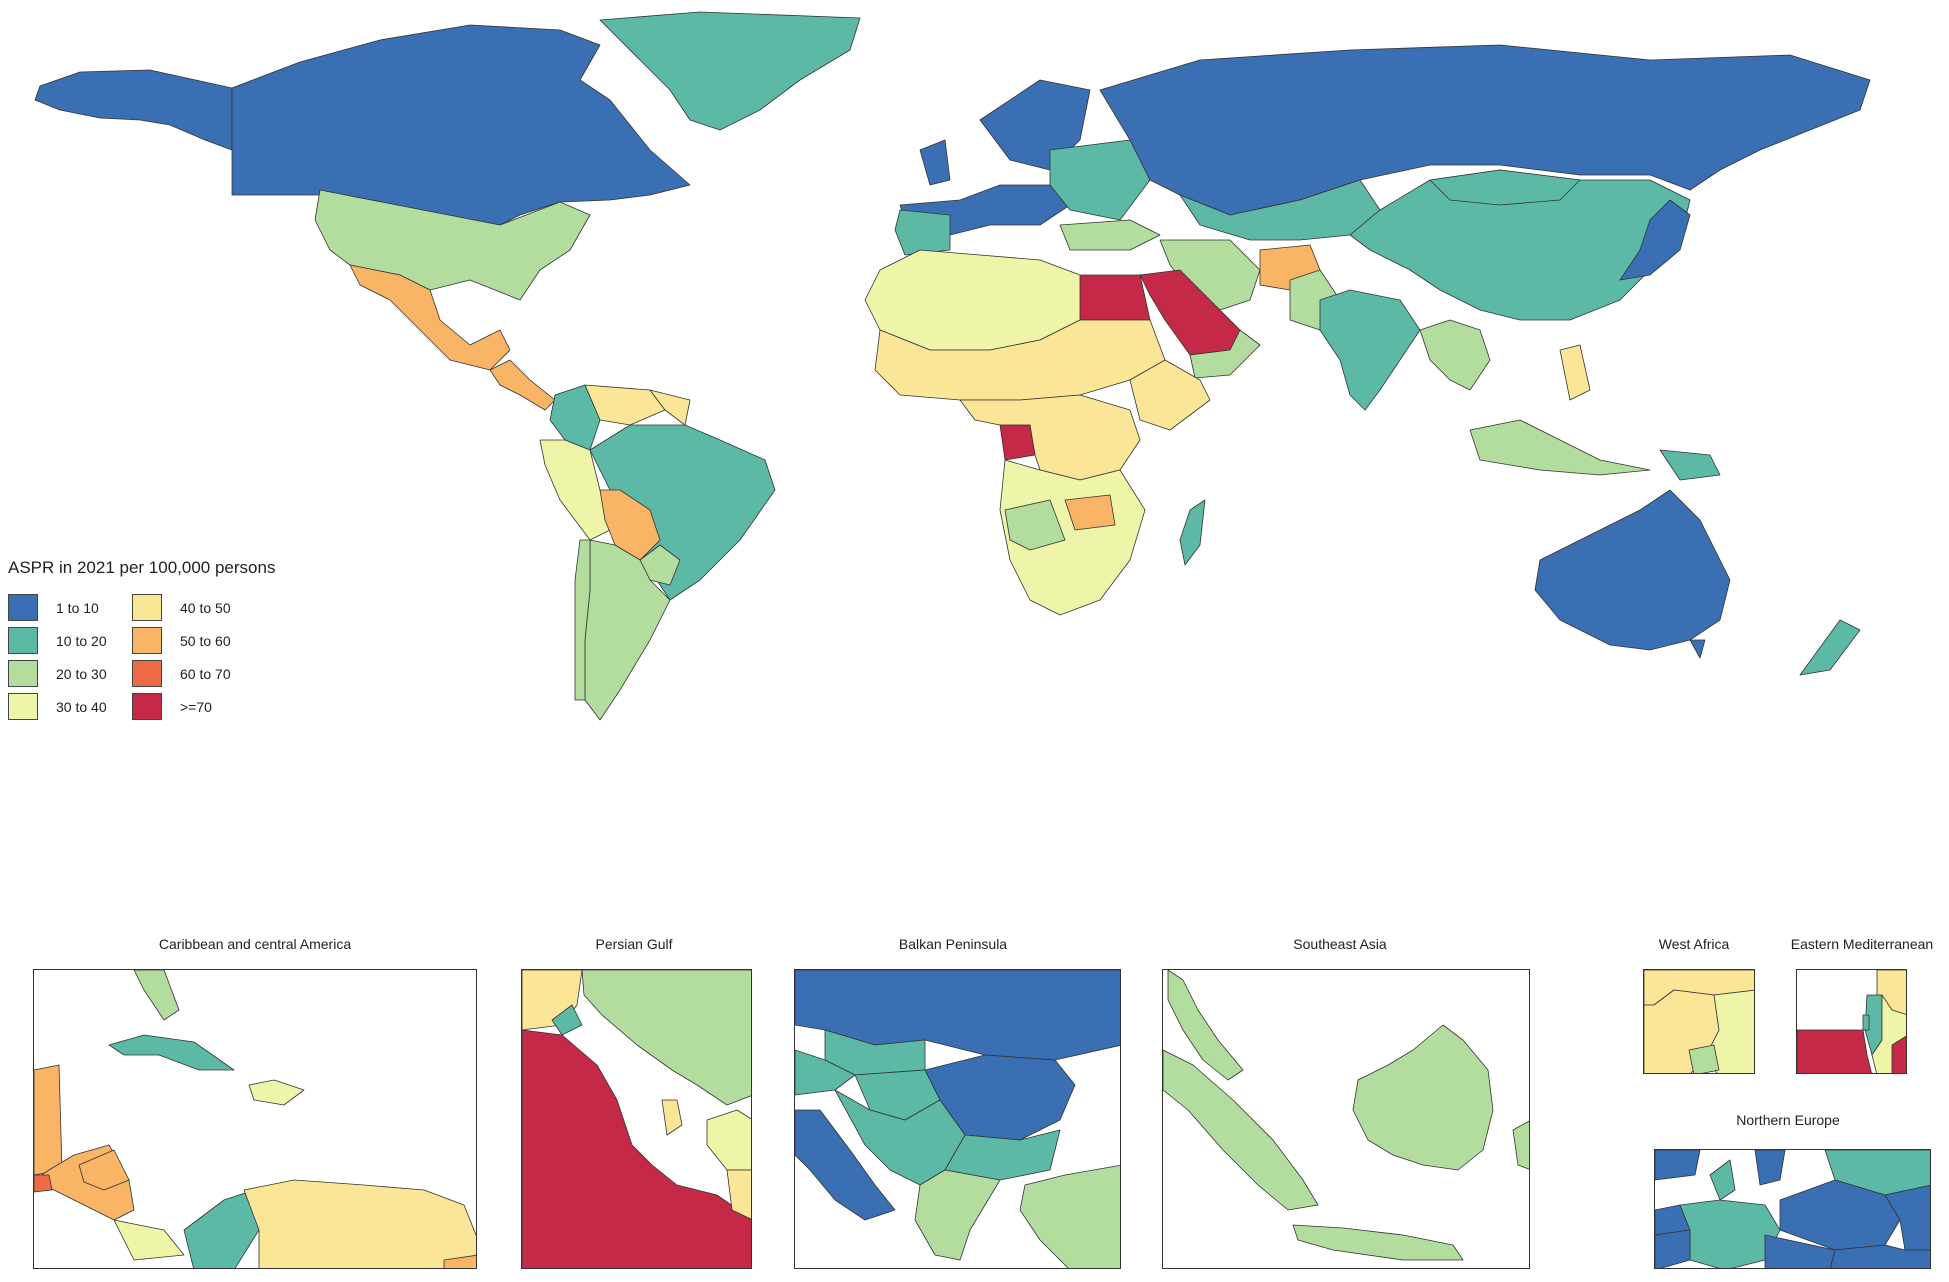 Image resolution: width=1949 pixels, height=1282 pixels. I want to click on region-turkey, so click(1110, 235).